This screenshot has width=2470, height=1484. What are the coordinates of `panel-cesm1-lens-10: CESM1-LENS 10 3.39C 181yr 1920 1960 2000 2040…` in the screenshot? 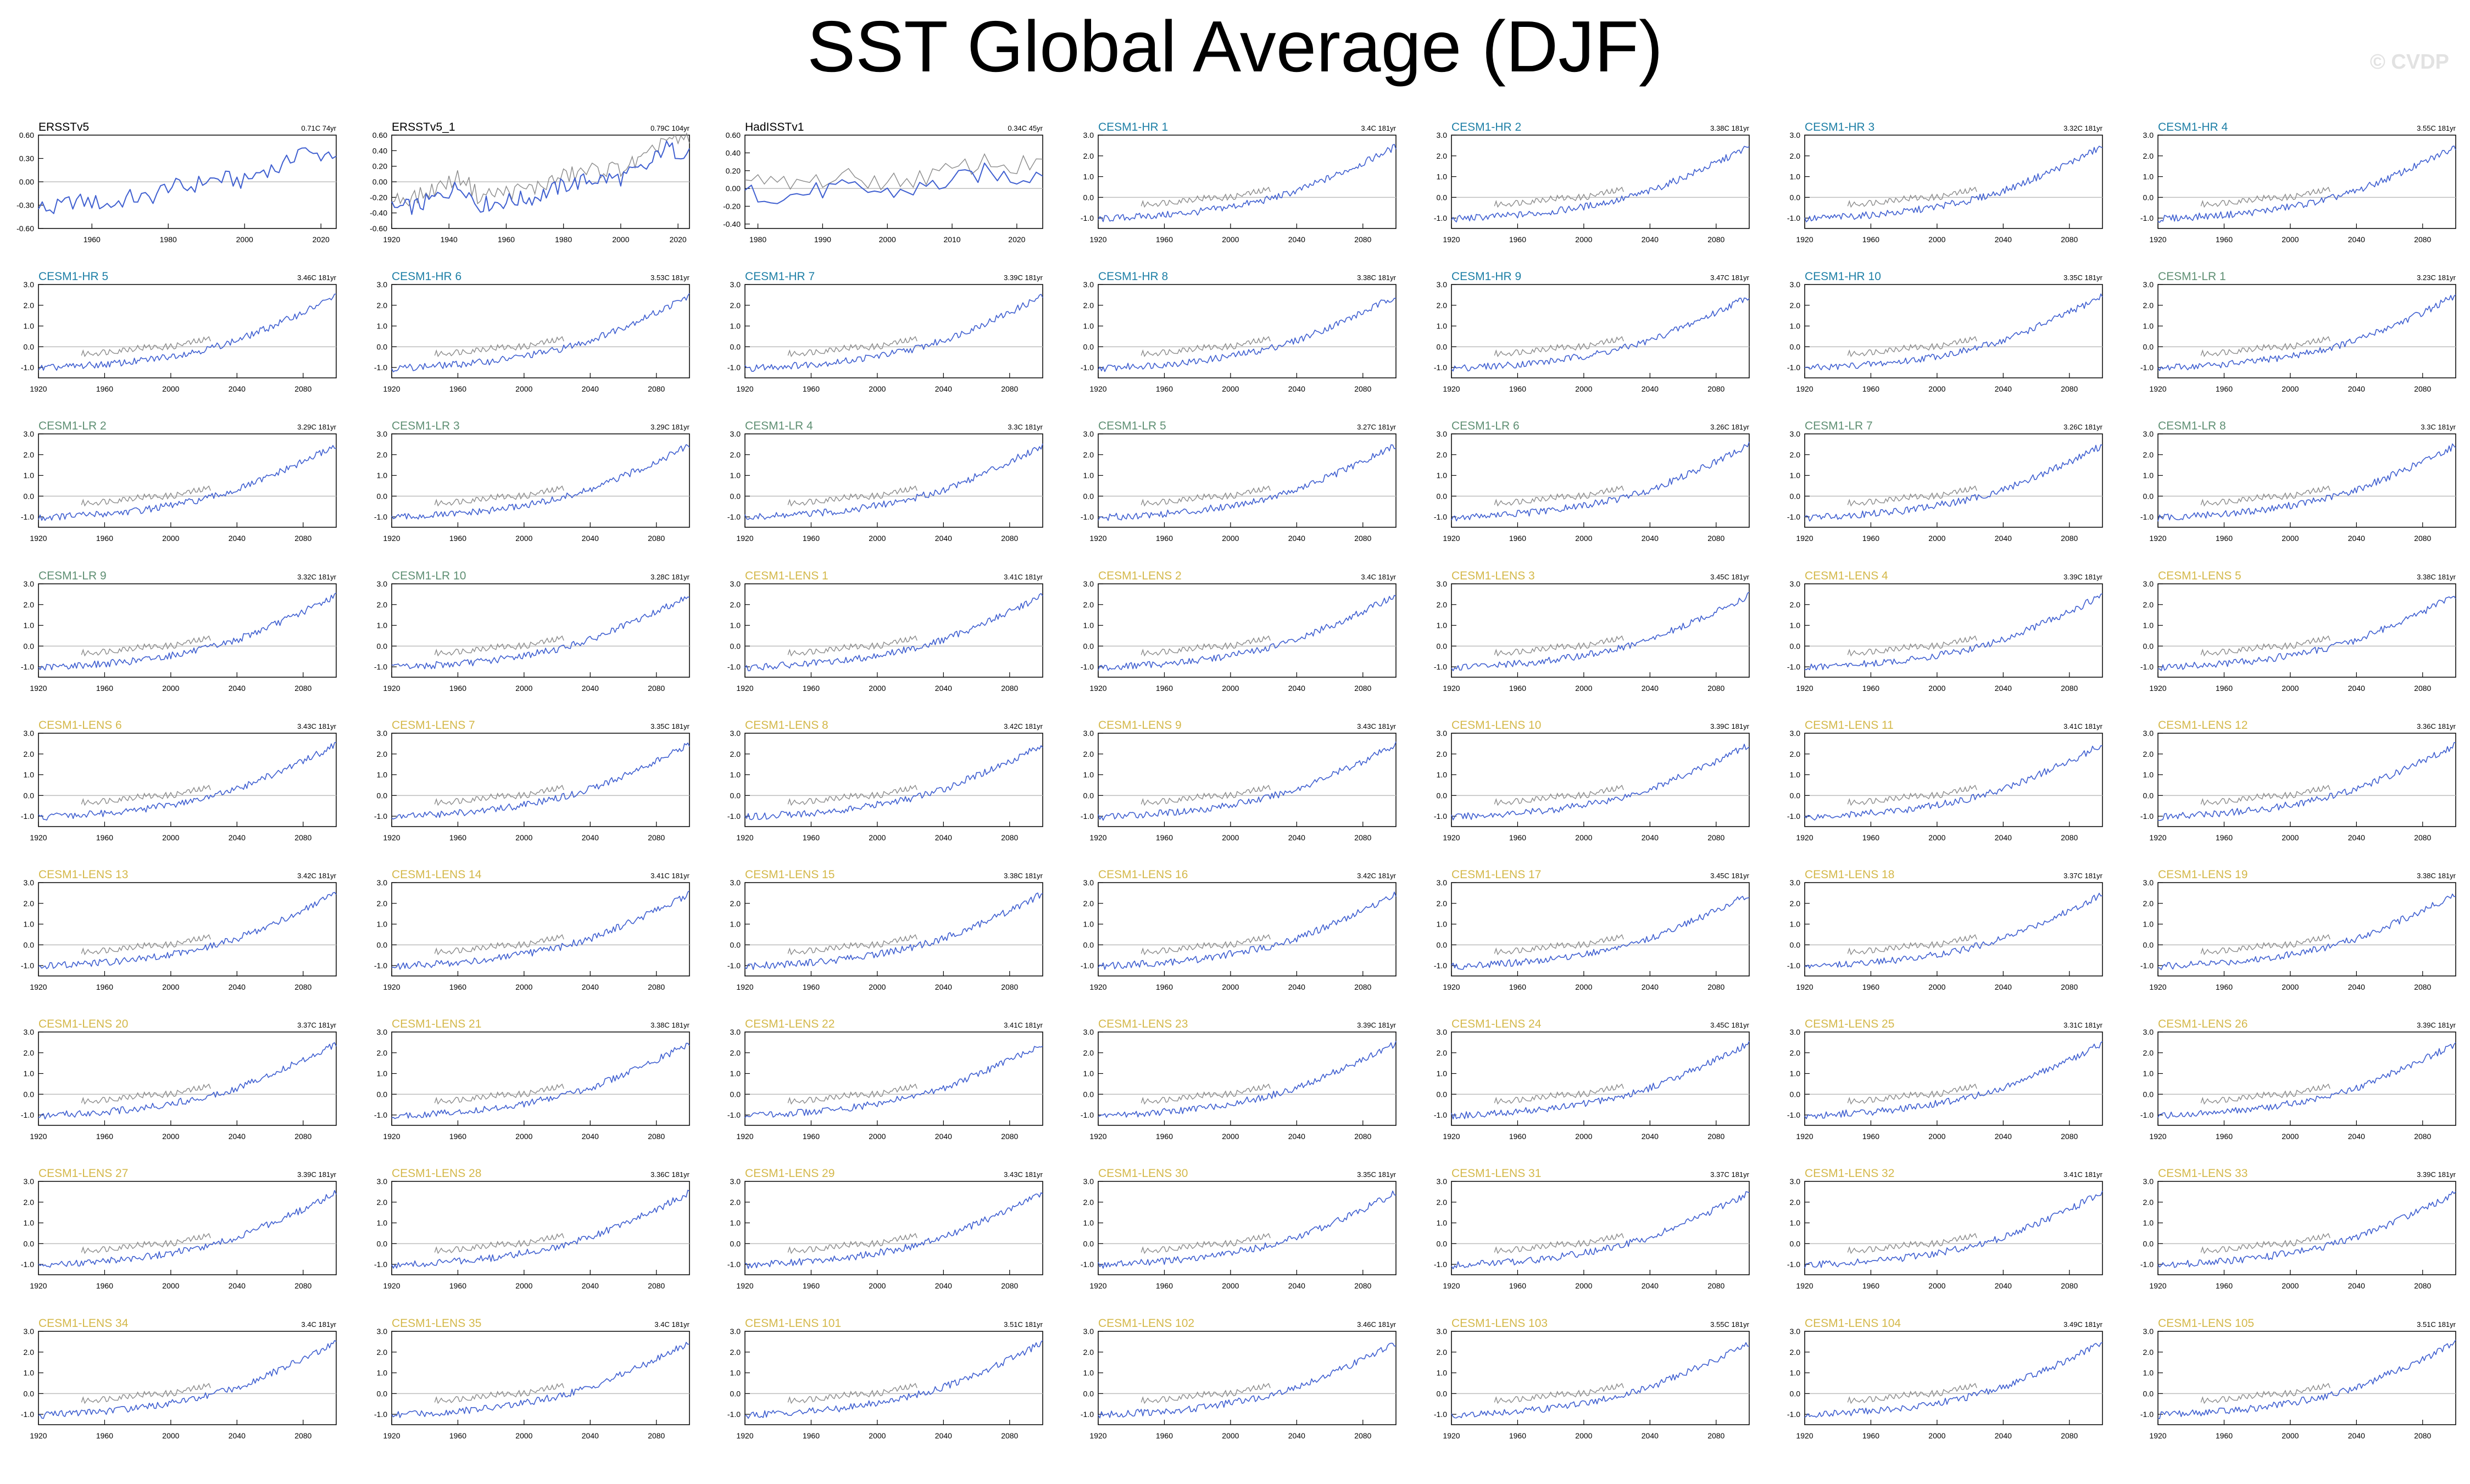 It's located at (1592, 780).